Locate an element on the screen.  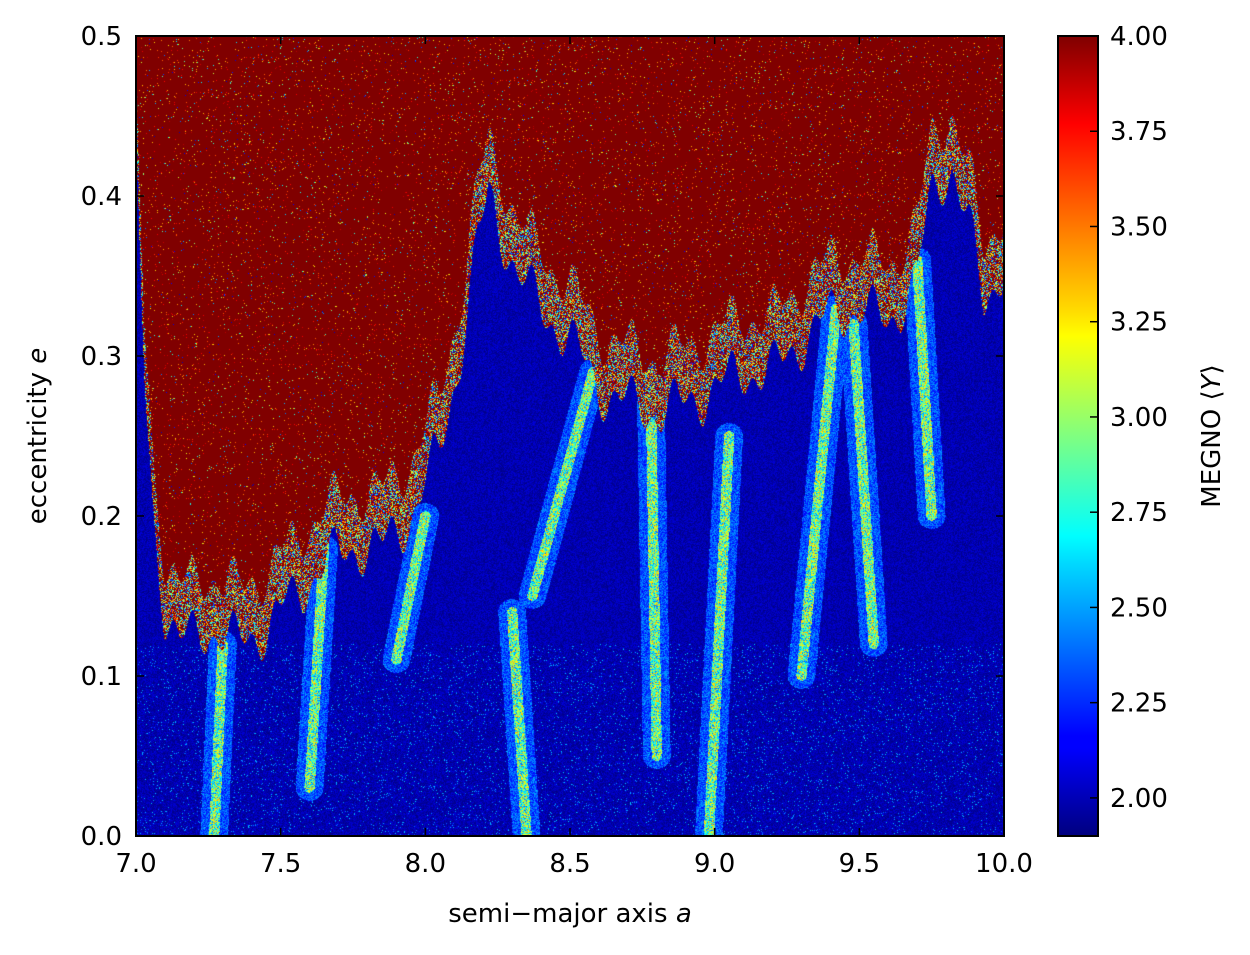
colorbar-tick-label: 3.00 is located at coordinates (1139, 418).